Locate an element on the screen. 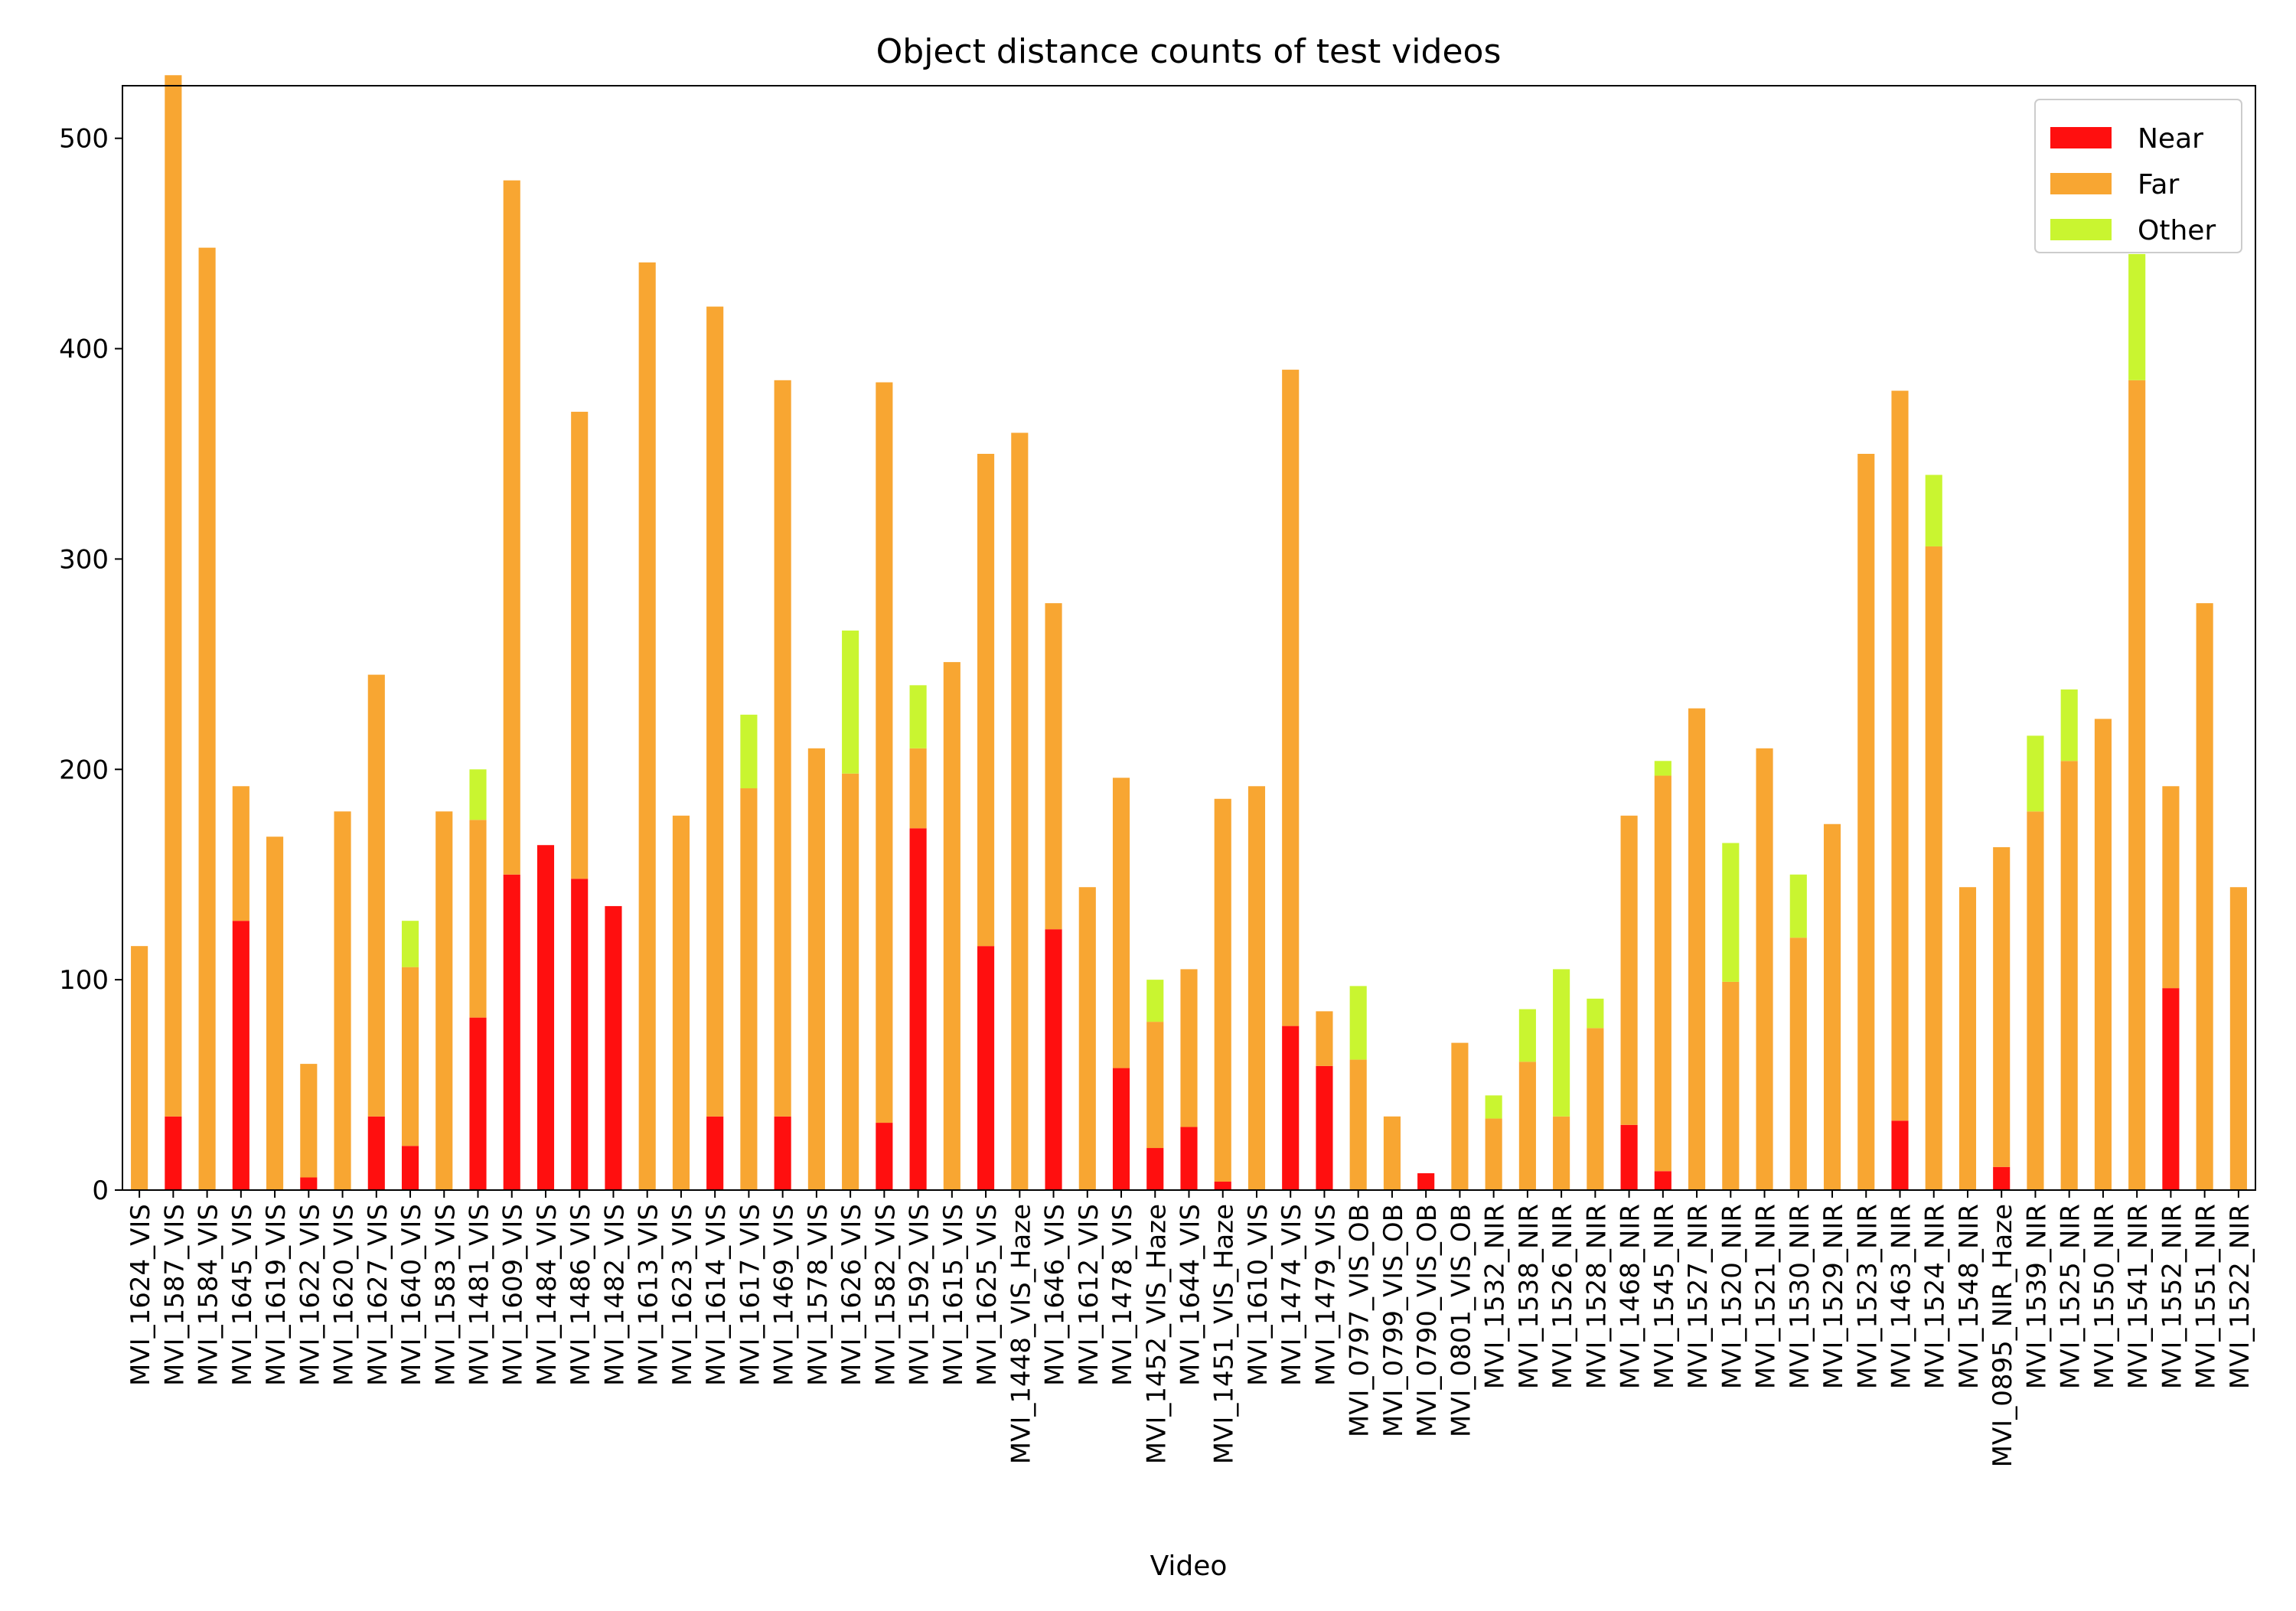 This screenshot has height=1611, width=2296. x-tick-label: MVI_1529_NIR is located at coordinates (1833, 1296).